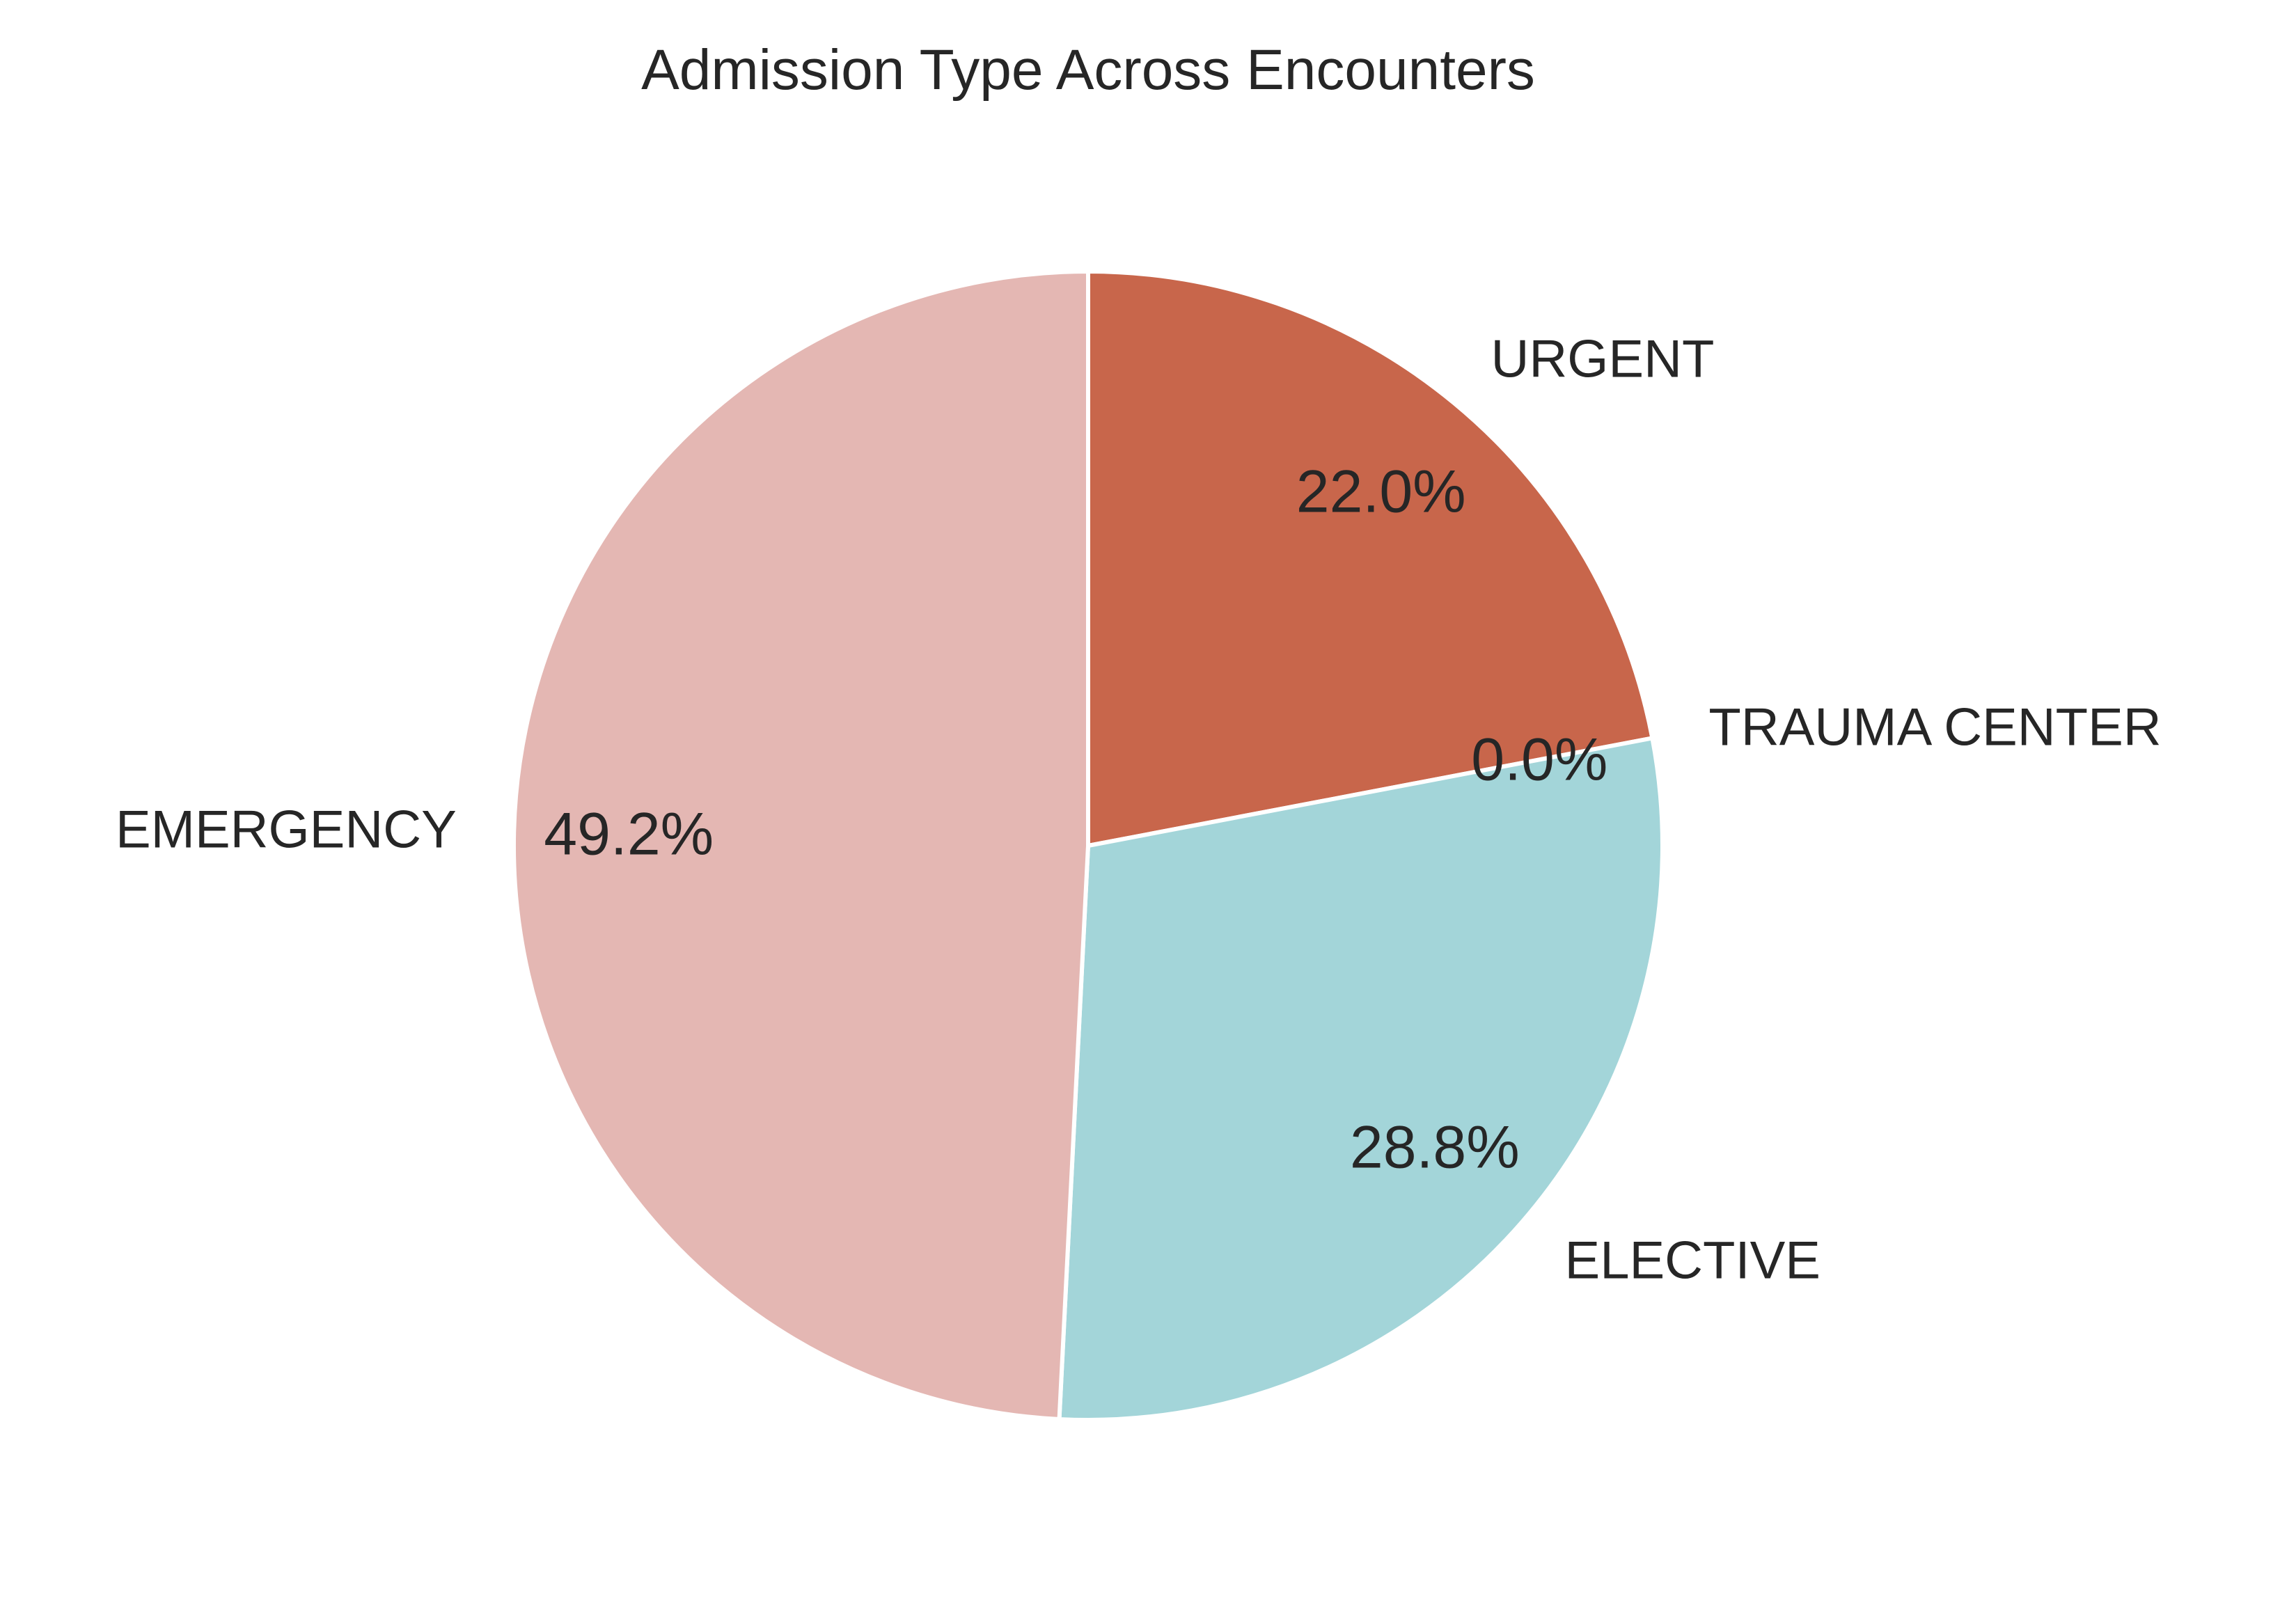 The image size is (2296, 1603). I want to click on slice-label-trauma-center: TRAUMA CENTER, so click(1934, 727).